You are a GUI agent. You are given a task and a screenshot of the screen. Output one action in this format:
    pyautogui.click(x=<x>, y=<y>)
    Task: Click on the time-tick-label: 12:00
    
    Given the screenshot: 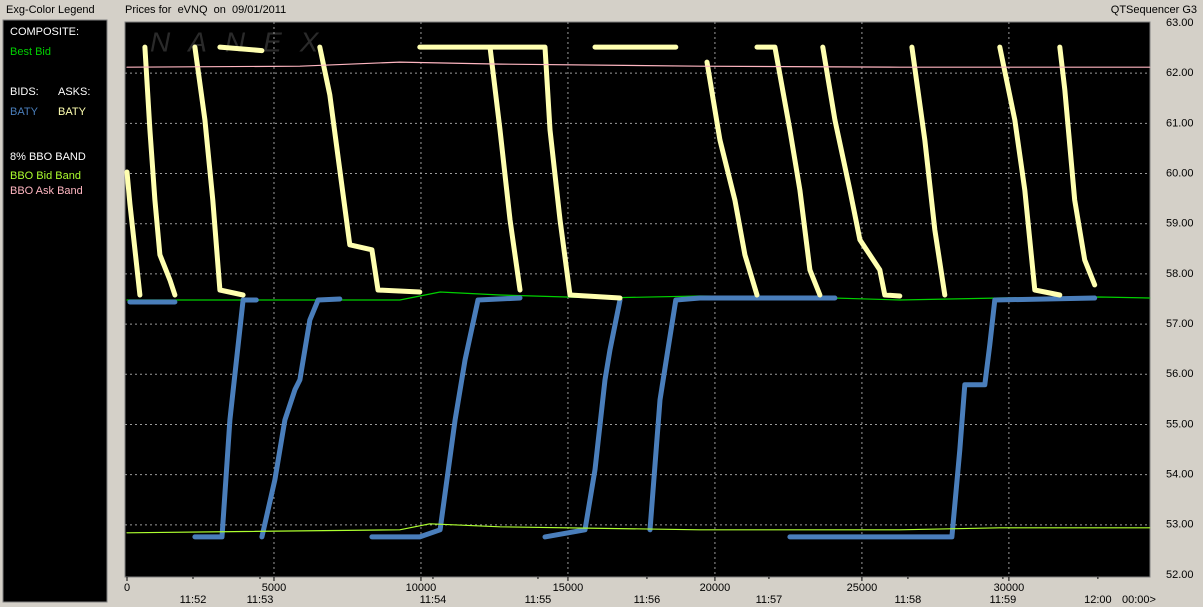 What is the action you would take?
    pyautogui.click(x=1098, y=600)
    